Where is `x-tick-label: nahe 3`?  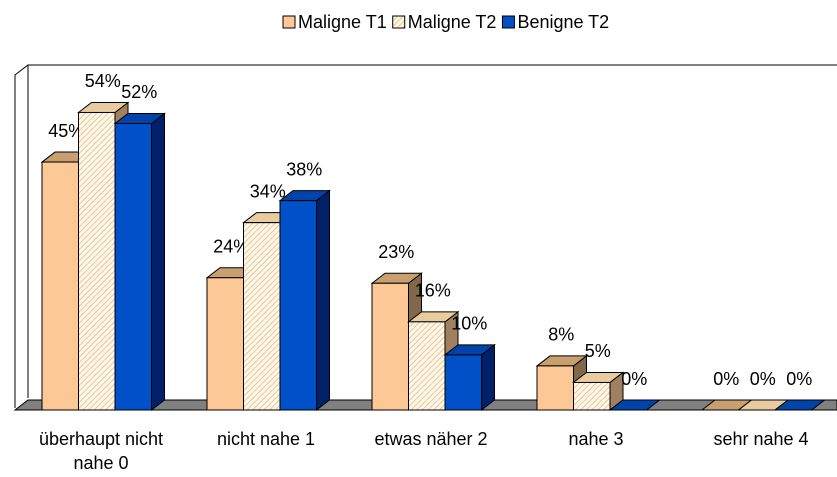 x-tick-label: nahe 3 is located at coordinates (596, 439).